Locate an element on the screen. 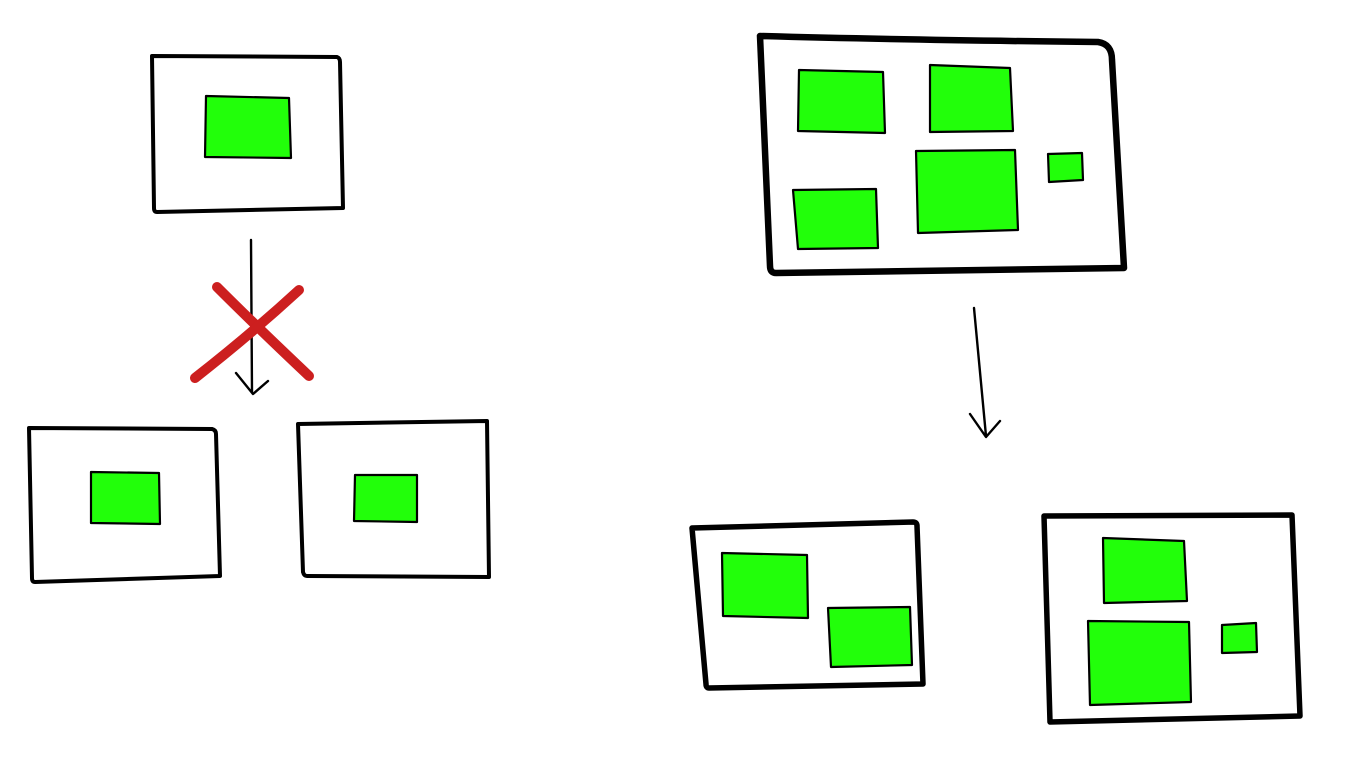 Image resolution: width=1372 pixels, height=760 pixels. cross-stroke-b is located at coordinates (247, 334).